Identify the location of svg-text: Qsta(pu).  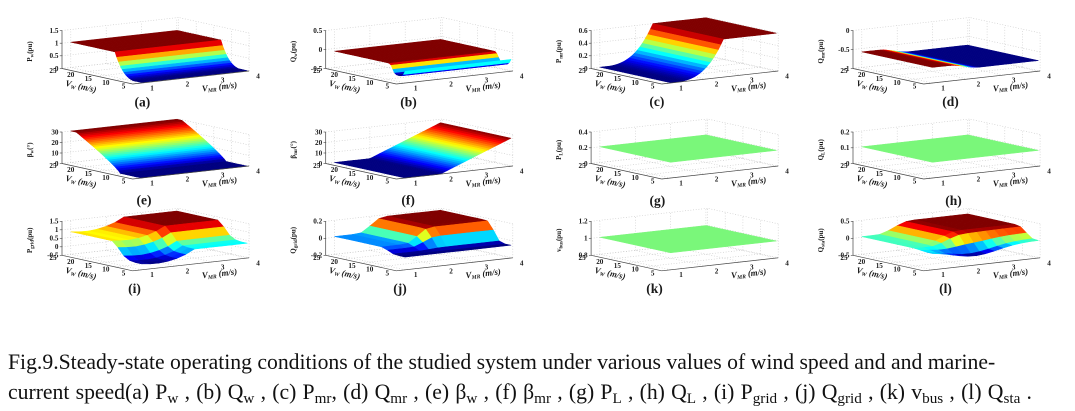
(821, 240).